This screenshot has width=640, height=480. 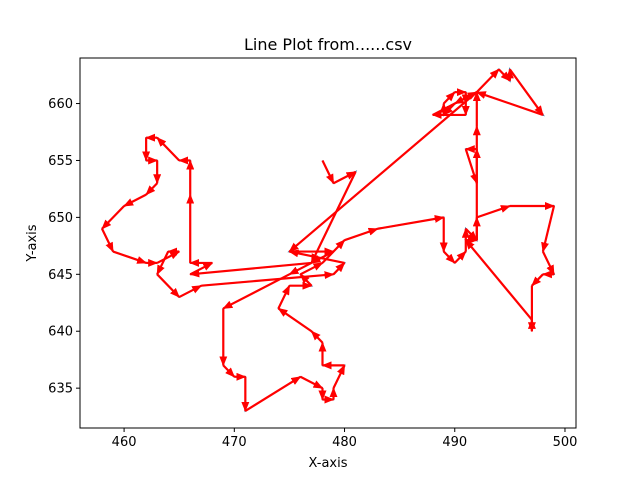 I want to click on y-tick-label: 650, so click(x=60, y=218).